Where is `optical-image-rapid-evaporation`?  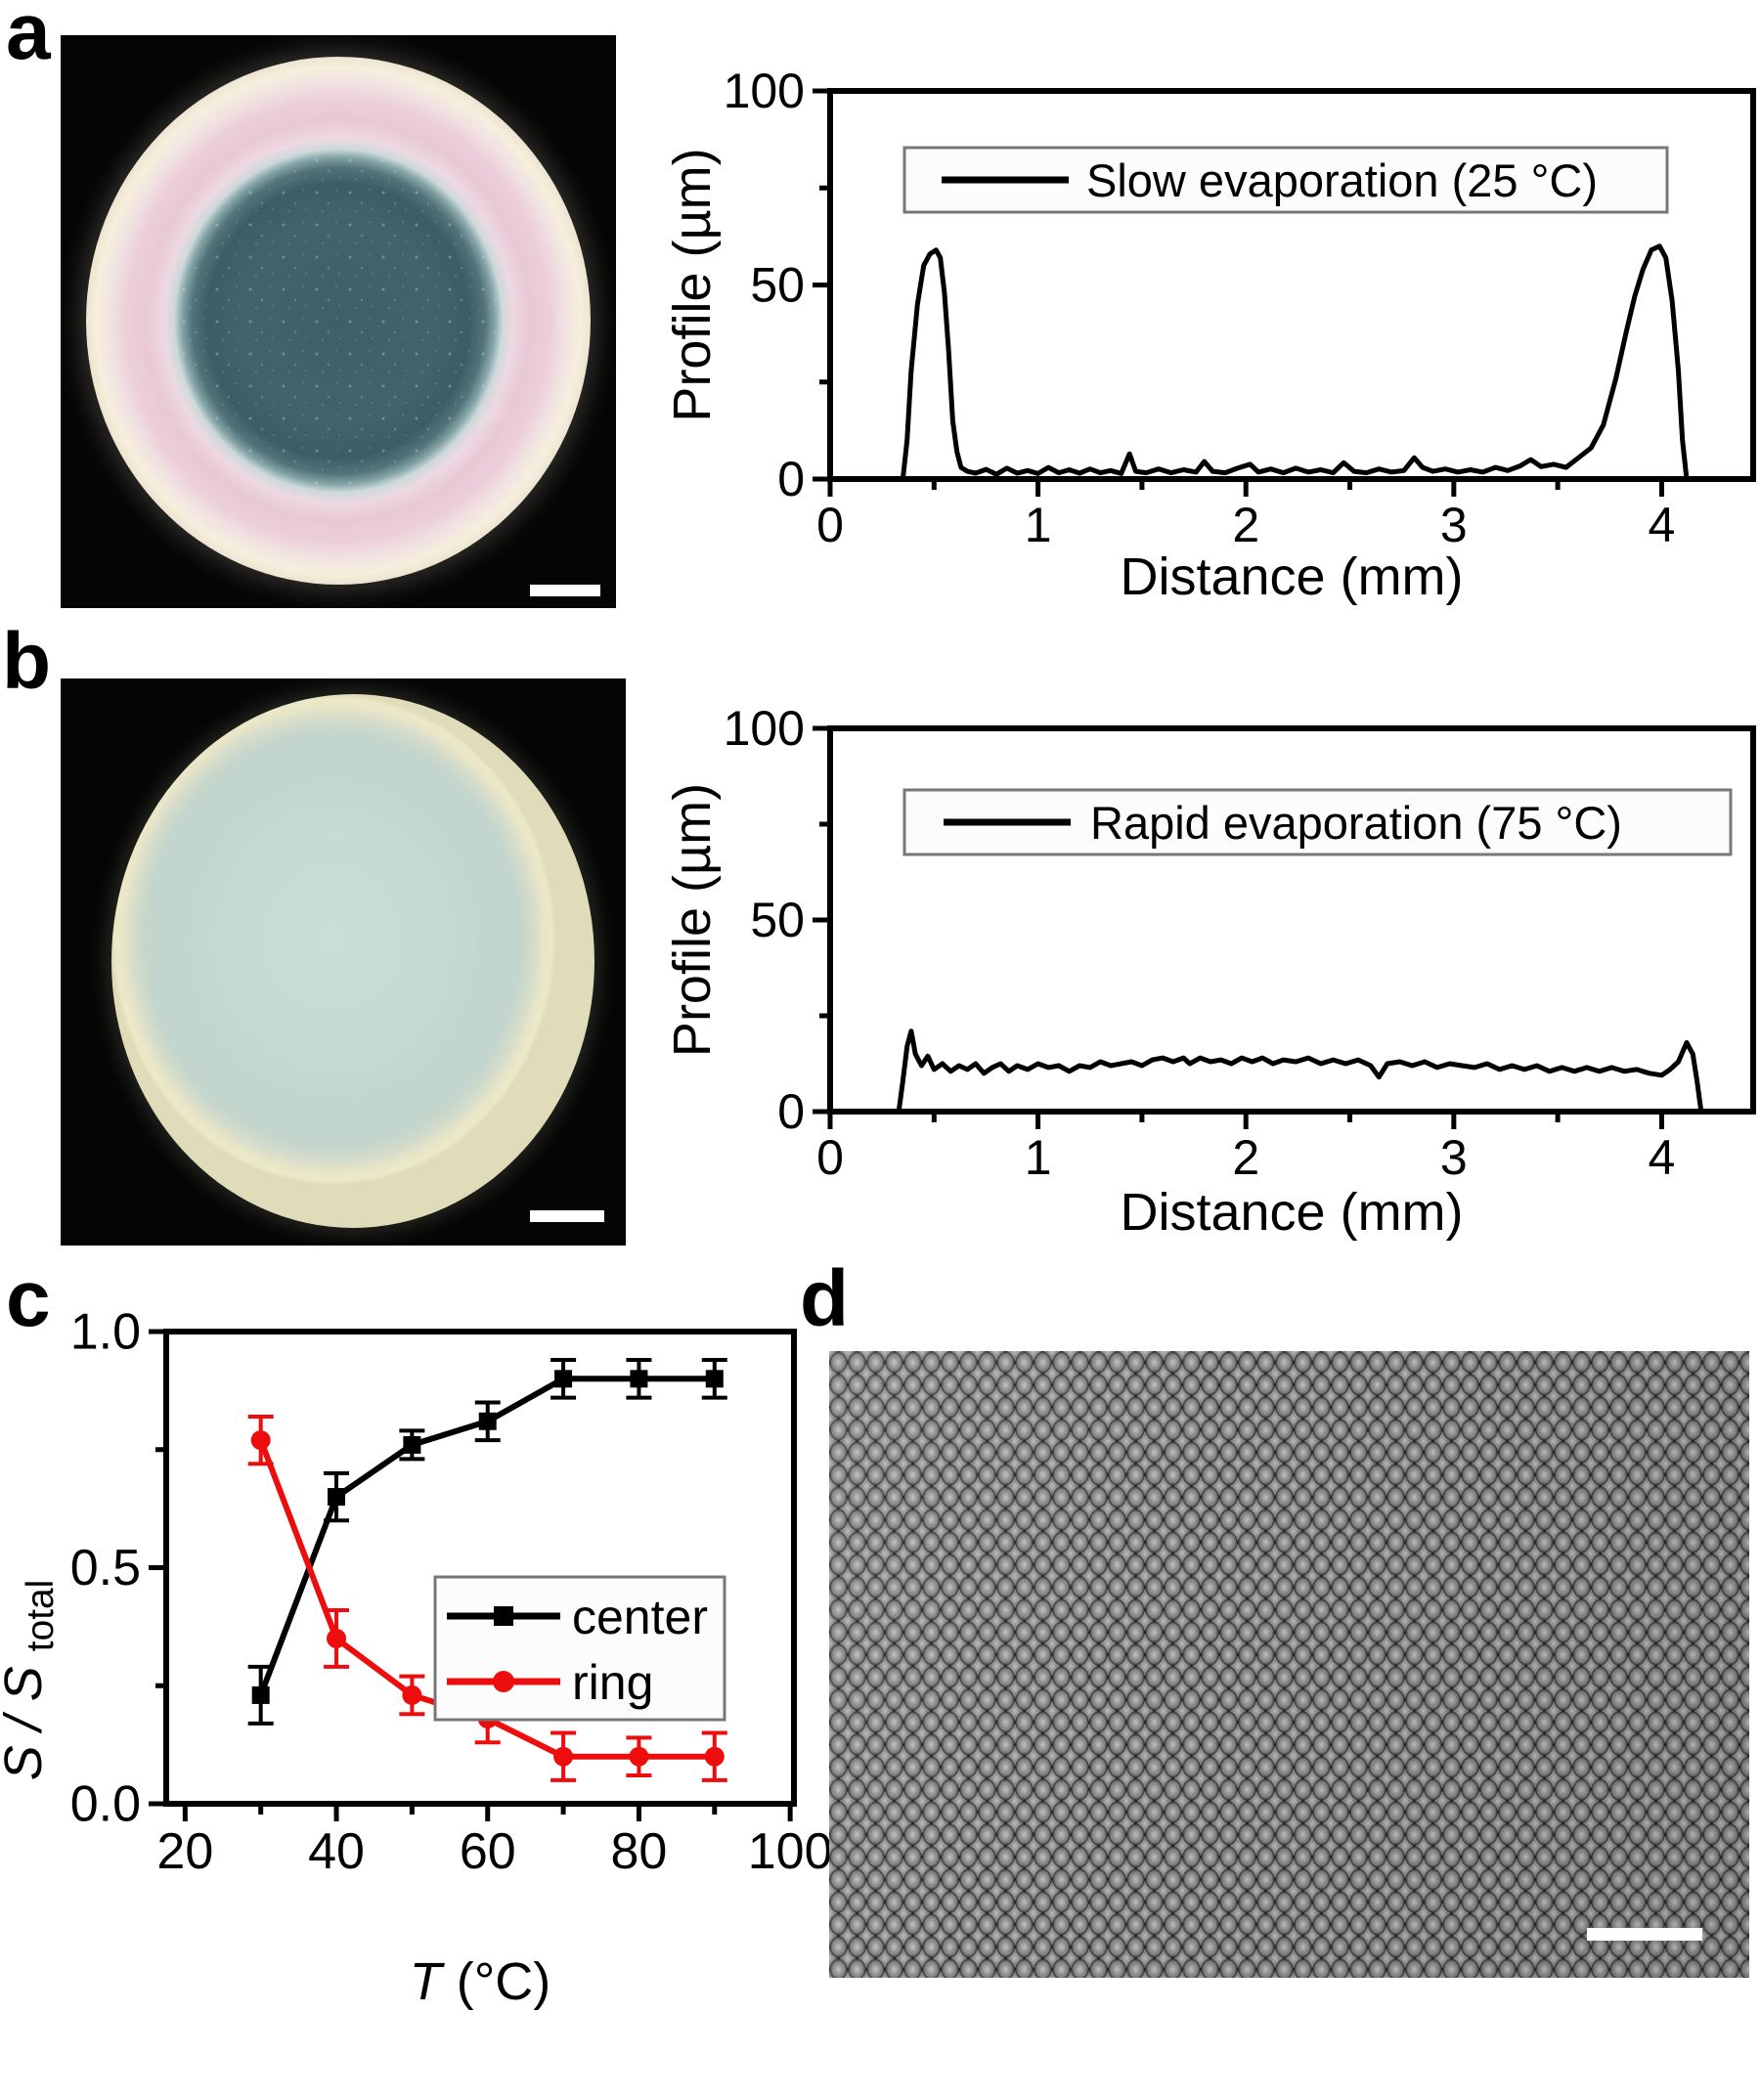 optical-image-rapid-evaporation is located at coordinates (343, 962).